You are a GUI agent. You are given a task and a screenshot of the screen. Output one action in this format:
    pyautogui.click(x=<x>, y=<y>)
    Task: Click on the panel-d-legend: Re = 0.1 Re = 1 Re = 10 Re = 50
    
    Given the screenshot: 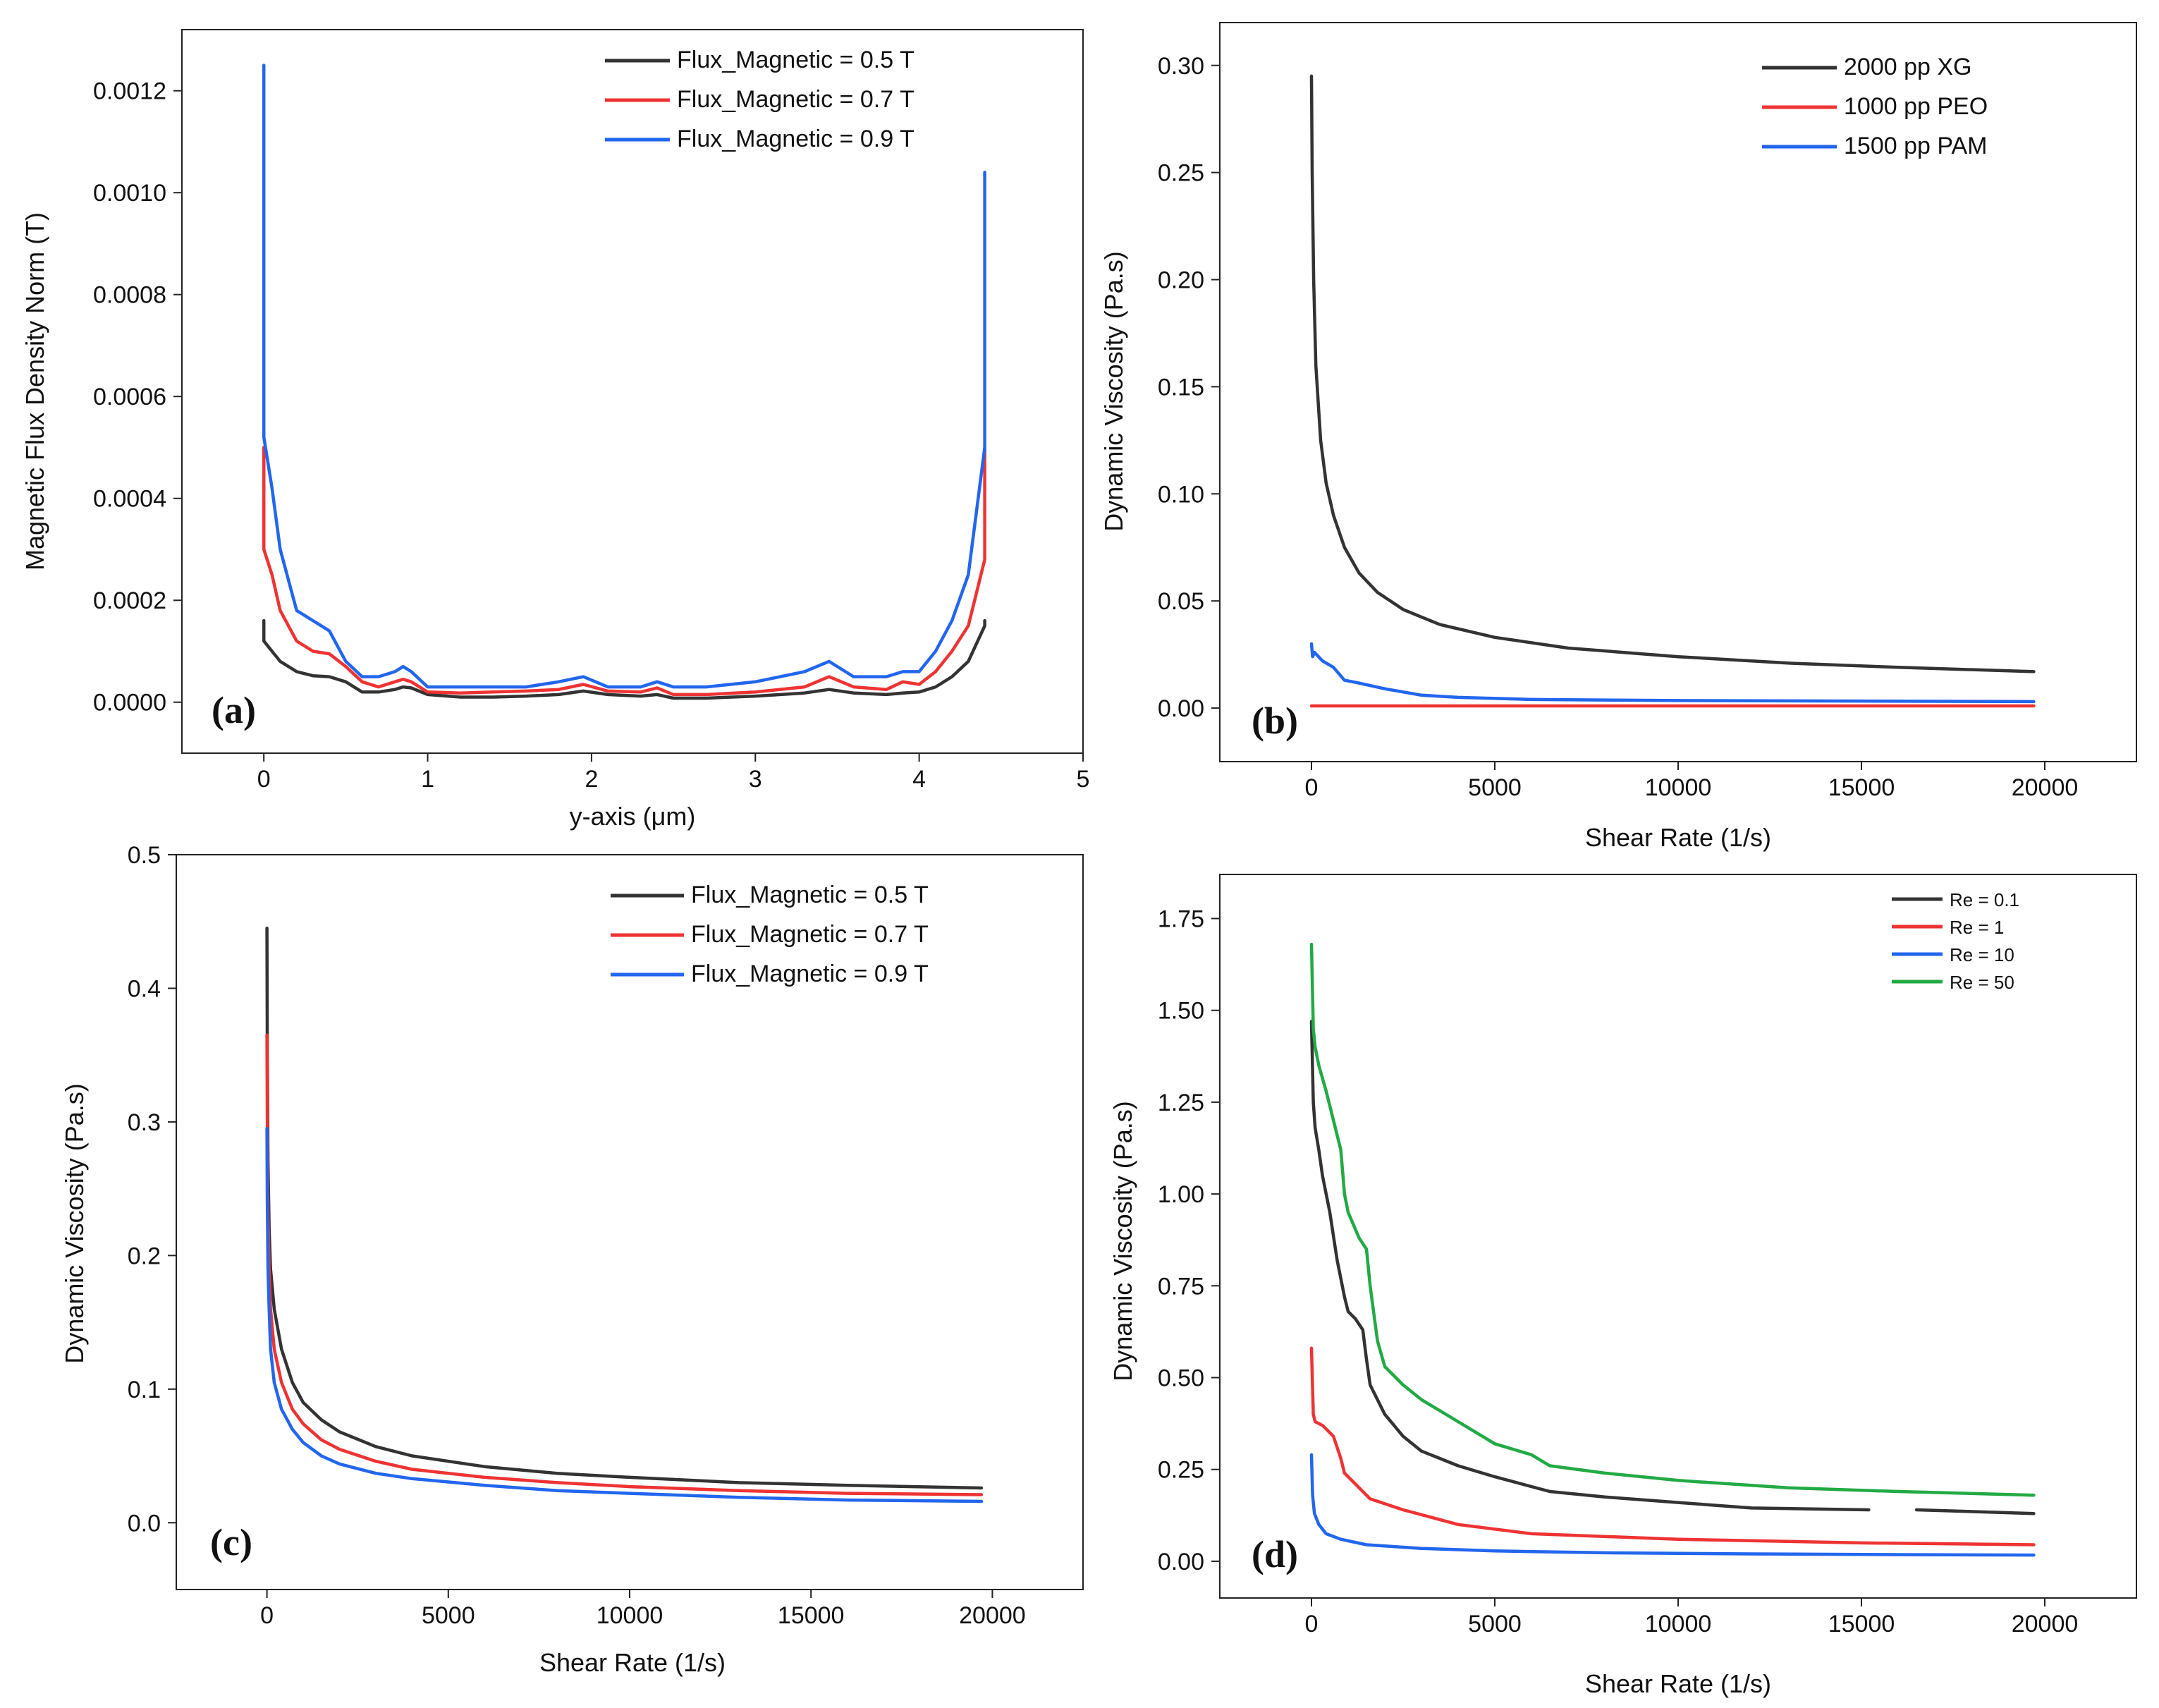 What is the action you would take?
    pyautogui.click(x=1955, y=941)
    